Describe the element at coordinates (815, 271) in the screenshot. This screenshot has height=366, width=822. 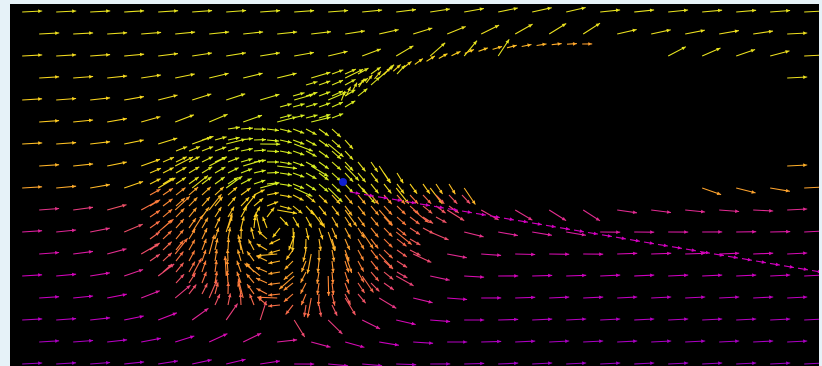
I see `field-arrow` at that location.